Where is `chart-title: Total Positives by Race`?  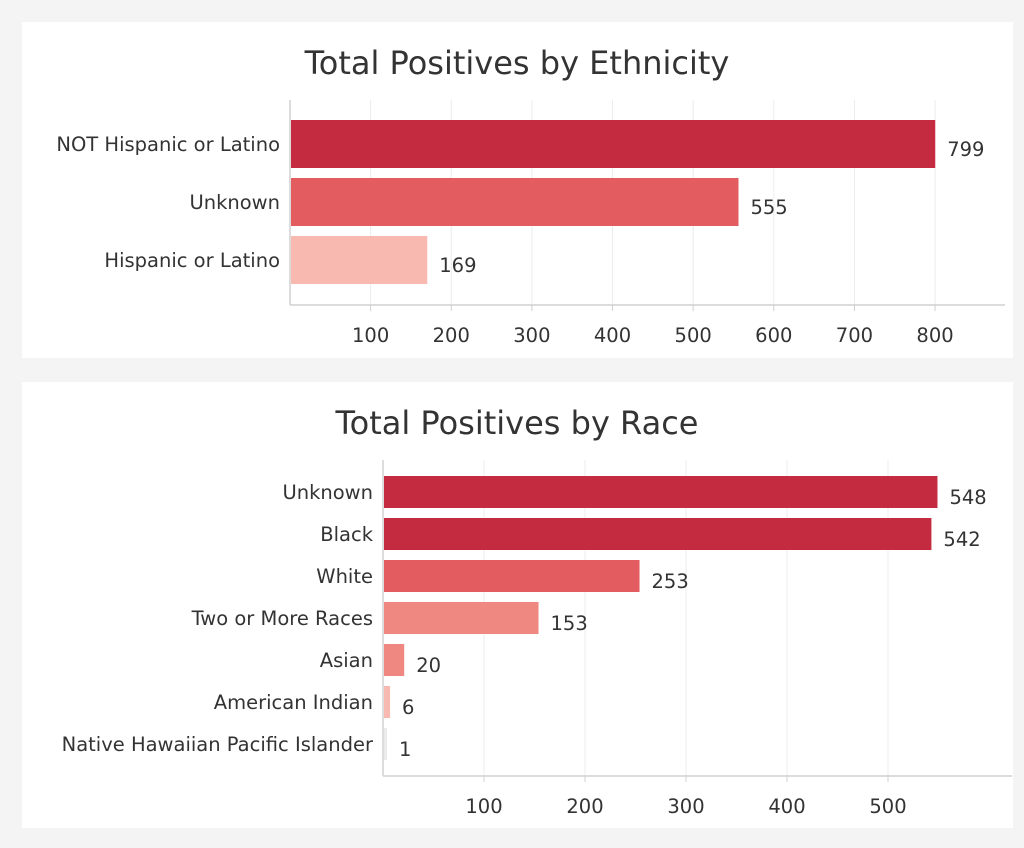
chart-title: Total Positives by Race is located at coordinates (517, 423).